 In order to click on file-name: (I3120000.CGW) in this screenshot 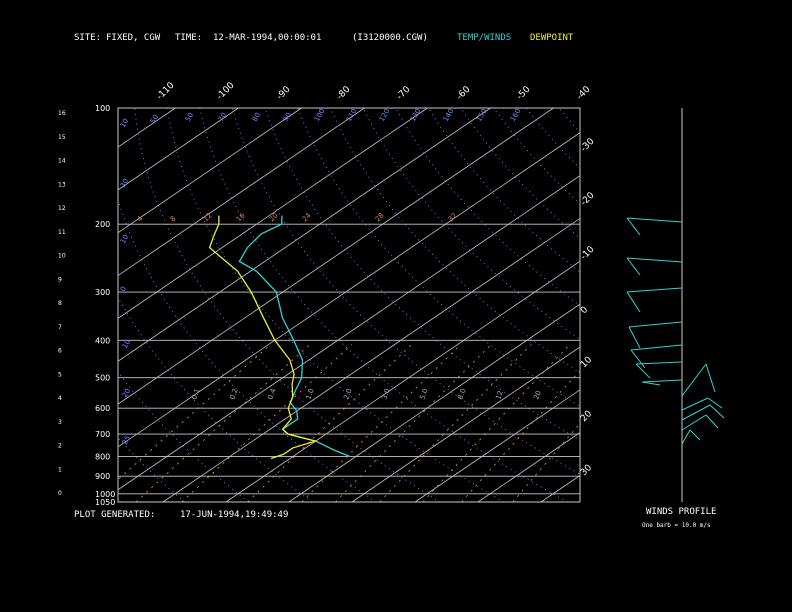, I will do `click(390, 38)`.